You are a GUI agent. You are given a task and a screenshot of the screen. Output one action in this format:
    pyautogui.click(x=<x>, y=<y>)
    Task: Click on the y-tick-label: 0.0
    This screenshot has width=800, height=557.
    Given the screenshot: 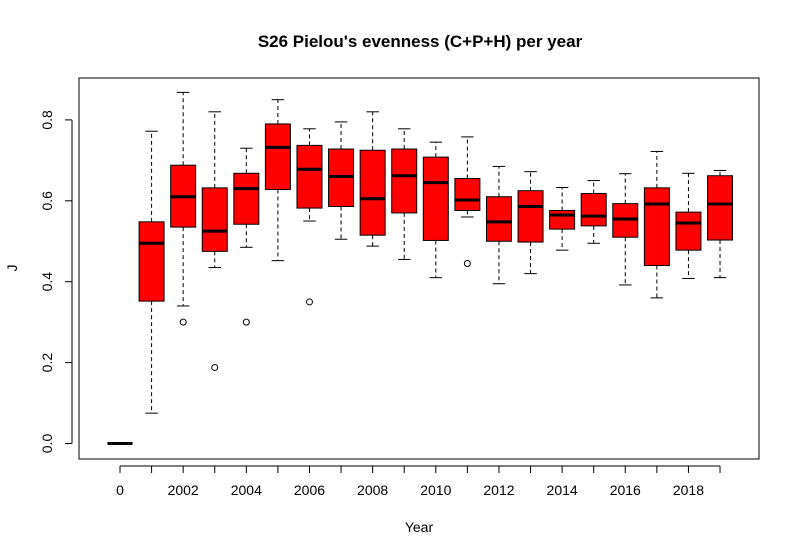 What is the action you would take?
    pyautogui.click(x=47, y=444)
    